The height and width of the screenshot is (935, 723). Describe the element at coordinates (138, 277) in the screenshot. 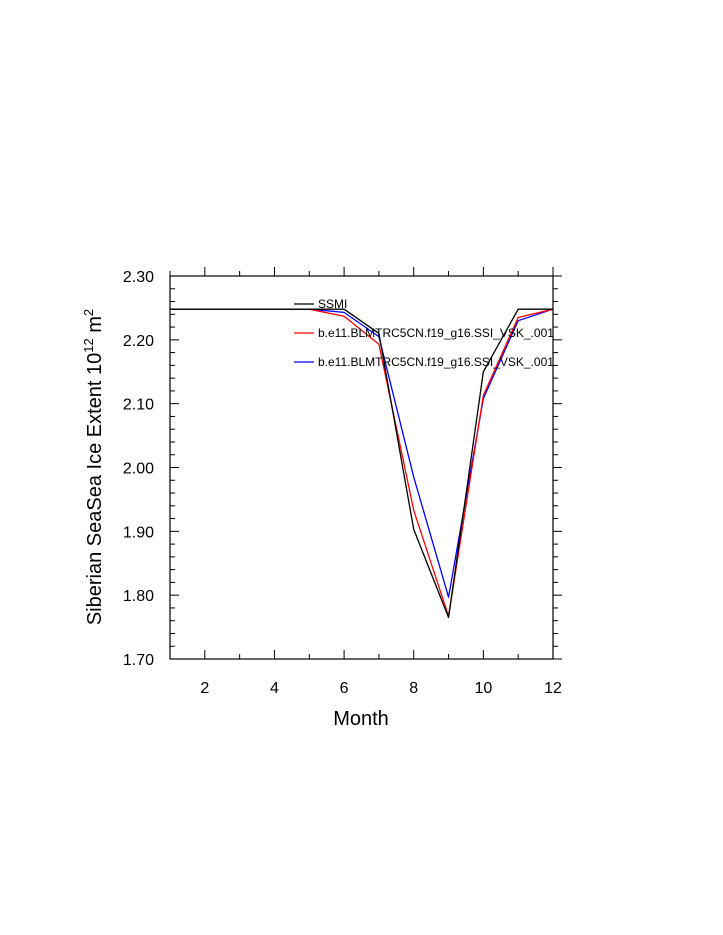

I see `y-tick-label: 2.30` at that location.